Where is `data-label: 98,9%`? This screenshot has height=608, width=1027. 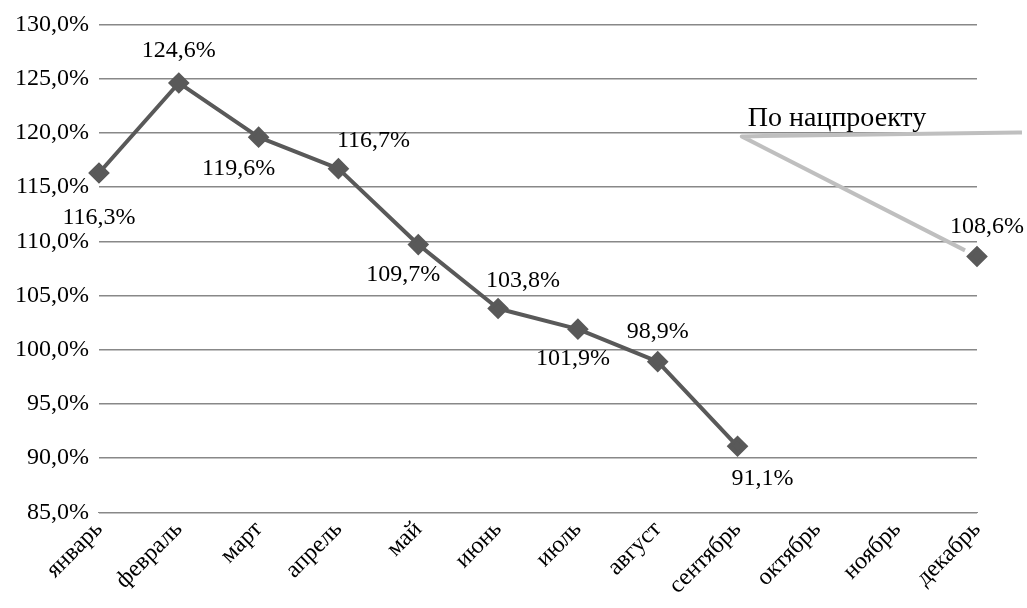 data-label: 98,9% is located at coordinates (657, 329).